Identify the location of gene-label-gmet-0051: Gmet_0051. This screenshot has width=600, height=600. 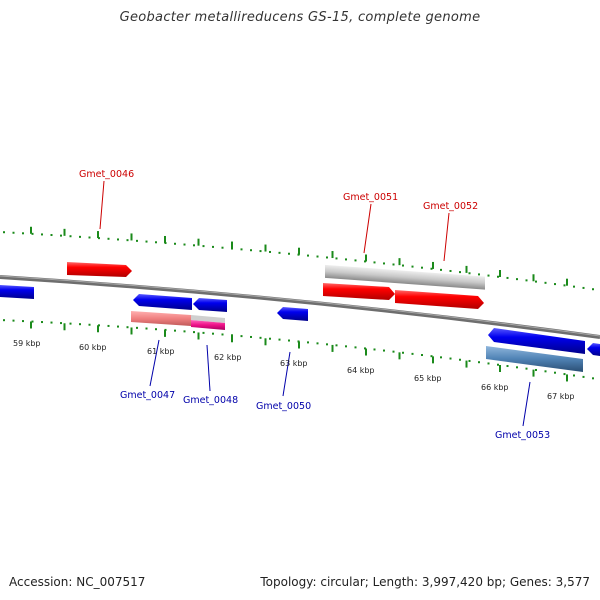
(370, 197).